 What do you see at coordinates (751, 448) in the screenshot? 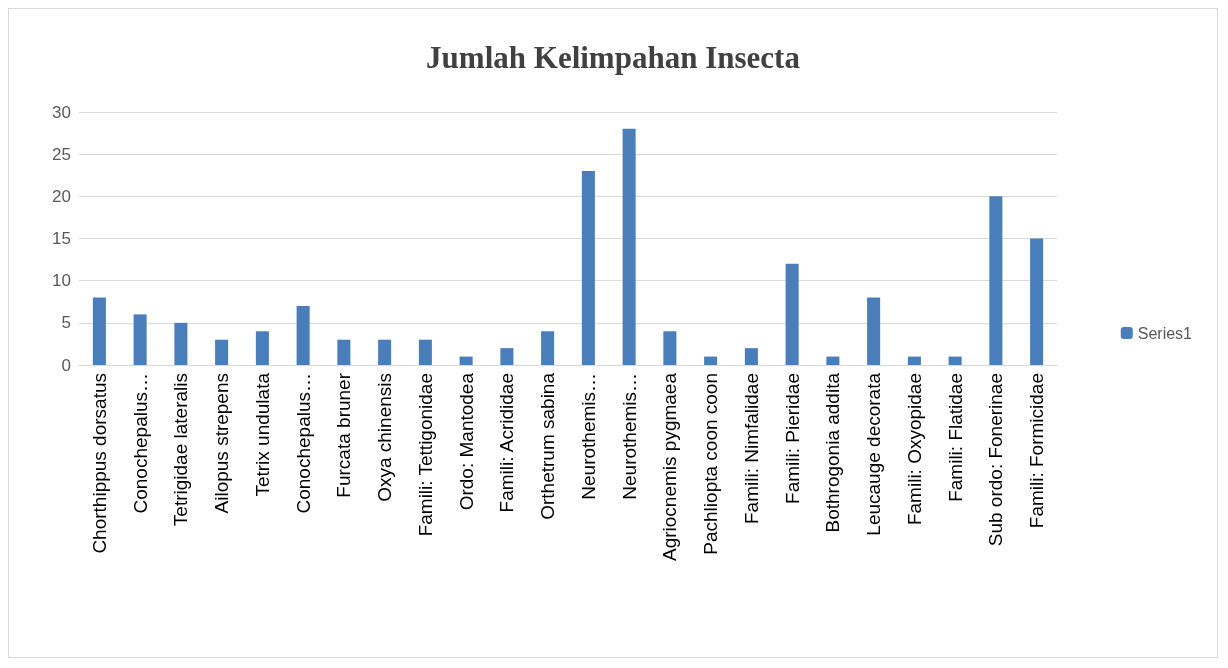
I see `x-tick-label: Famili: Nimfalidae` at bounding box center [751, 448].